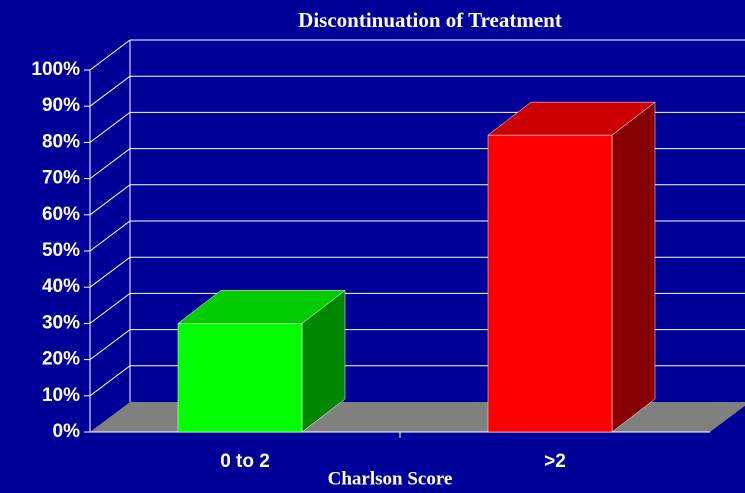  What do you see at coordinates (61, 105) in the screenshot?
I see `y-tick-label: 90%` at bounding box center [61, 105].